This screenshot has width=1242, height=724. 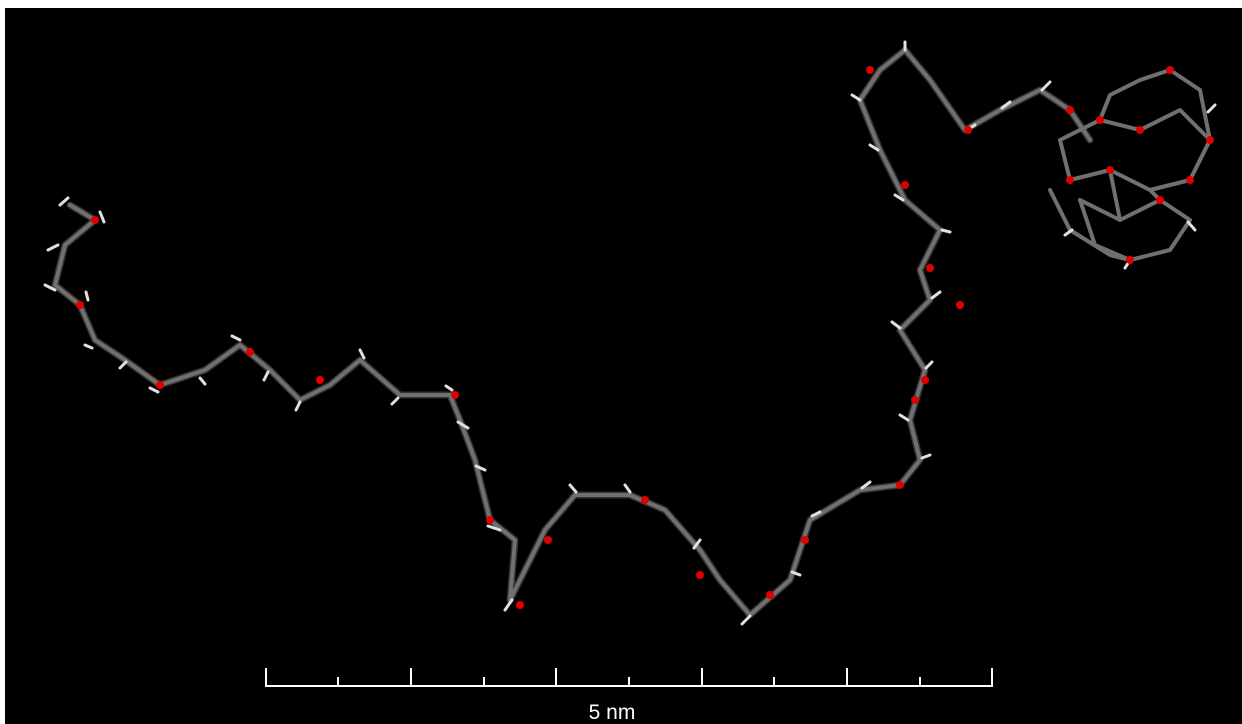 I want to click on scale-bar-label: 5 nm, so click(x=612, y=712).